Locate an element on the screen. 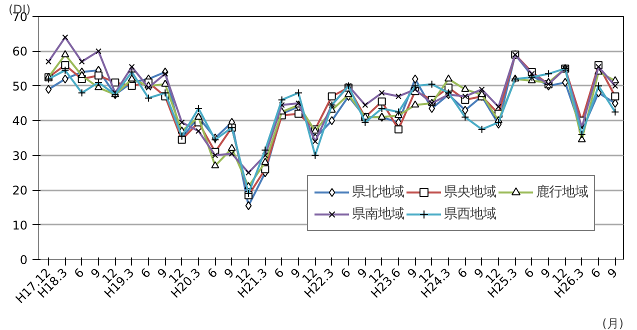 The width and height of the screenshot is (637, 330). y-tick-label: 0 is located at coordinates (24, 260).